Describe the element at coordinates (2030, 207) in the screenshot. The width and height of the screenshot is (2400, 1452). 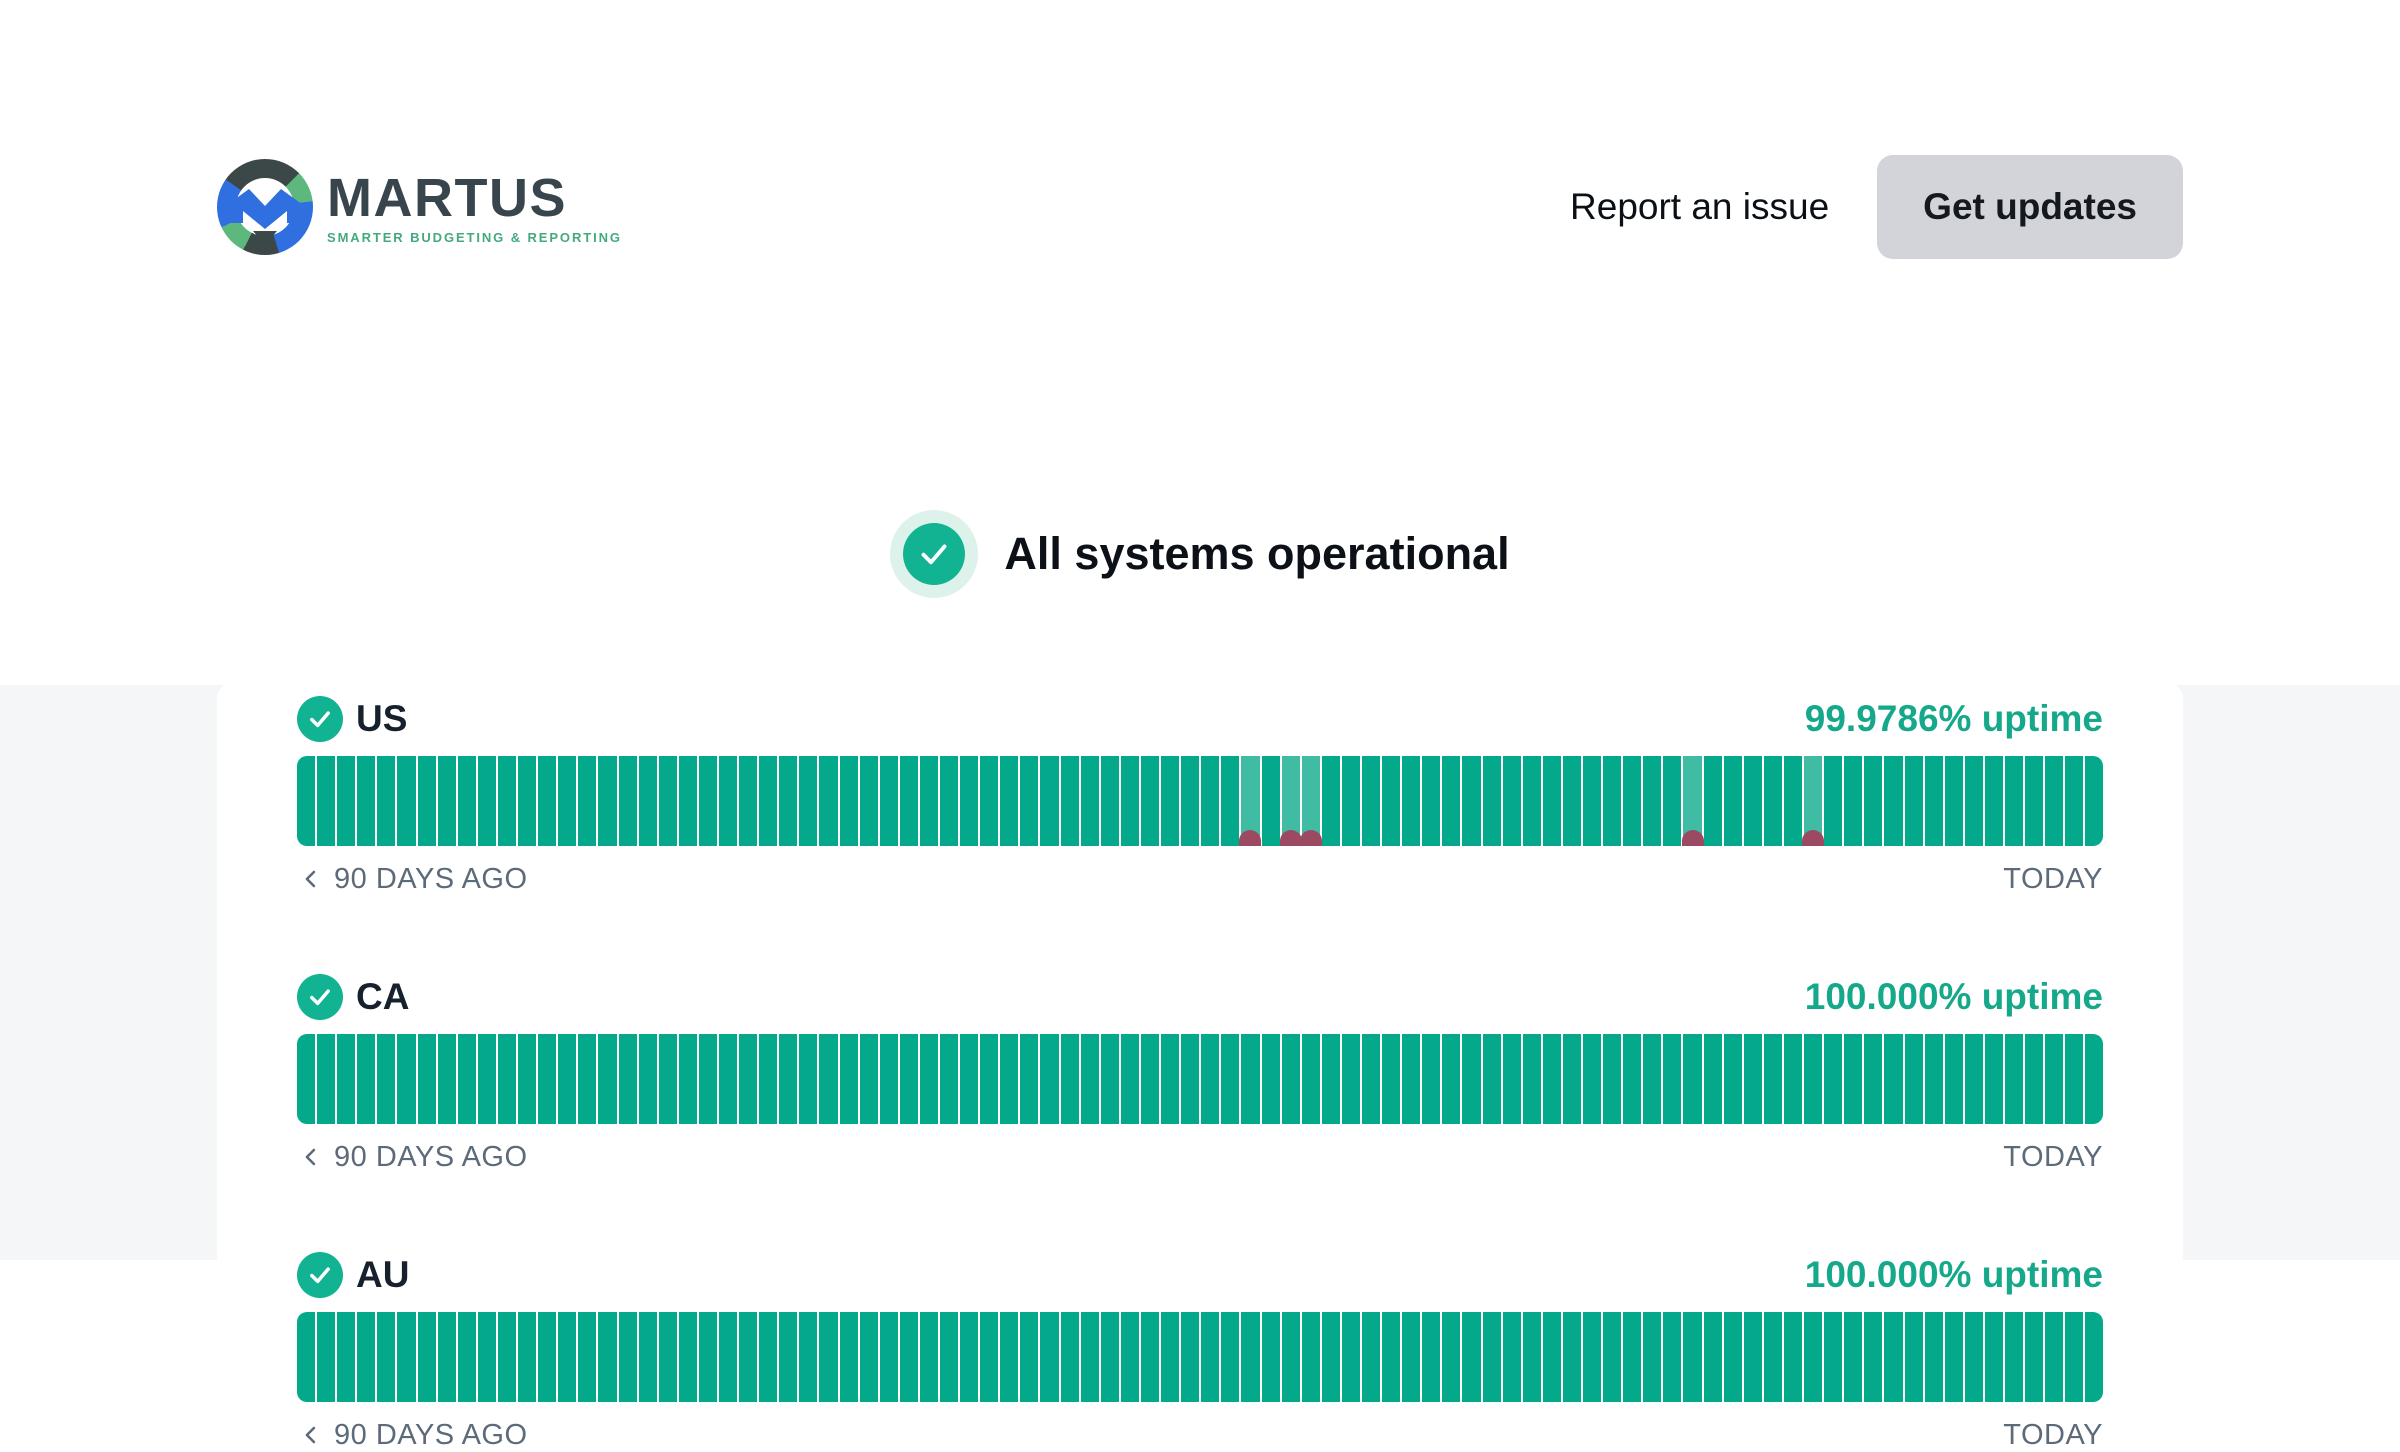
I see `get-updates-button: Get updates` at that location.